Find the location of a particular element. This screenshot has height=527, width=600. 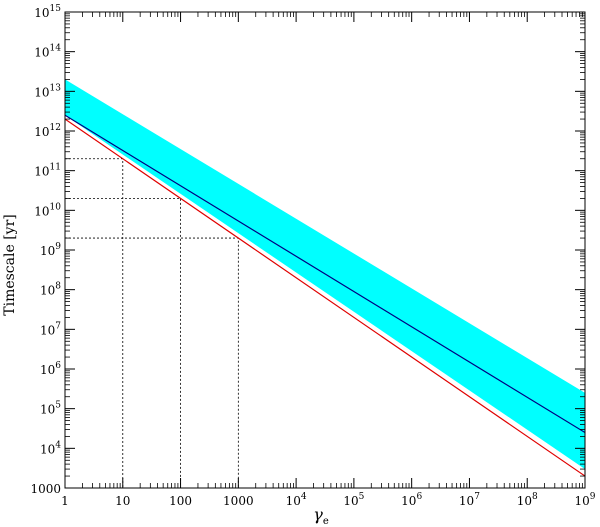

y-tick-label: 1000 is located at coordinates (45, 489).